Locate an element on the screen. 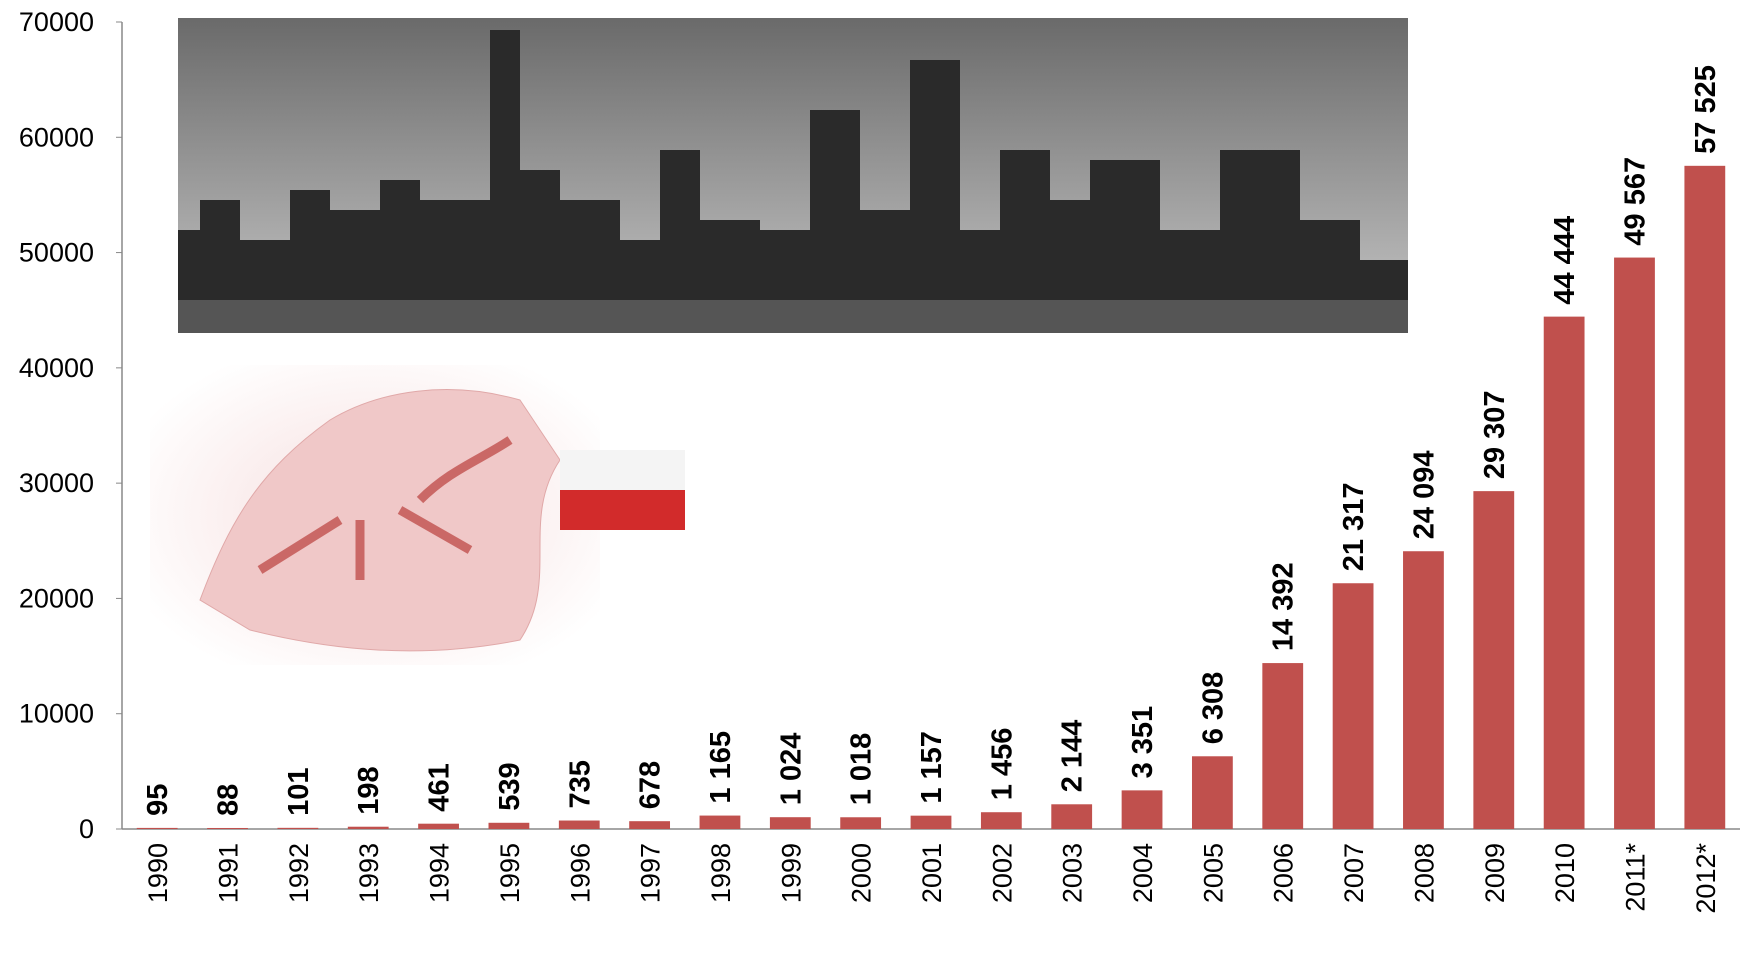 The image size is (1744, 953). y-tick-label: 60000 is located at coordinates (56, 137).